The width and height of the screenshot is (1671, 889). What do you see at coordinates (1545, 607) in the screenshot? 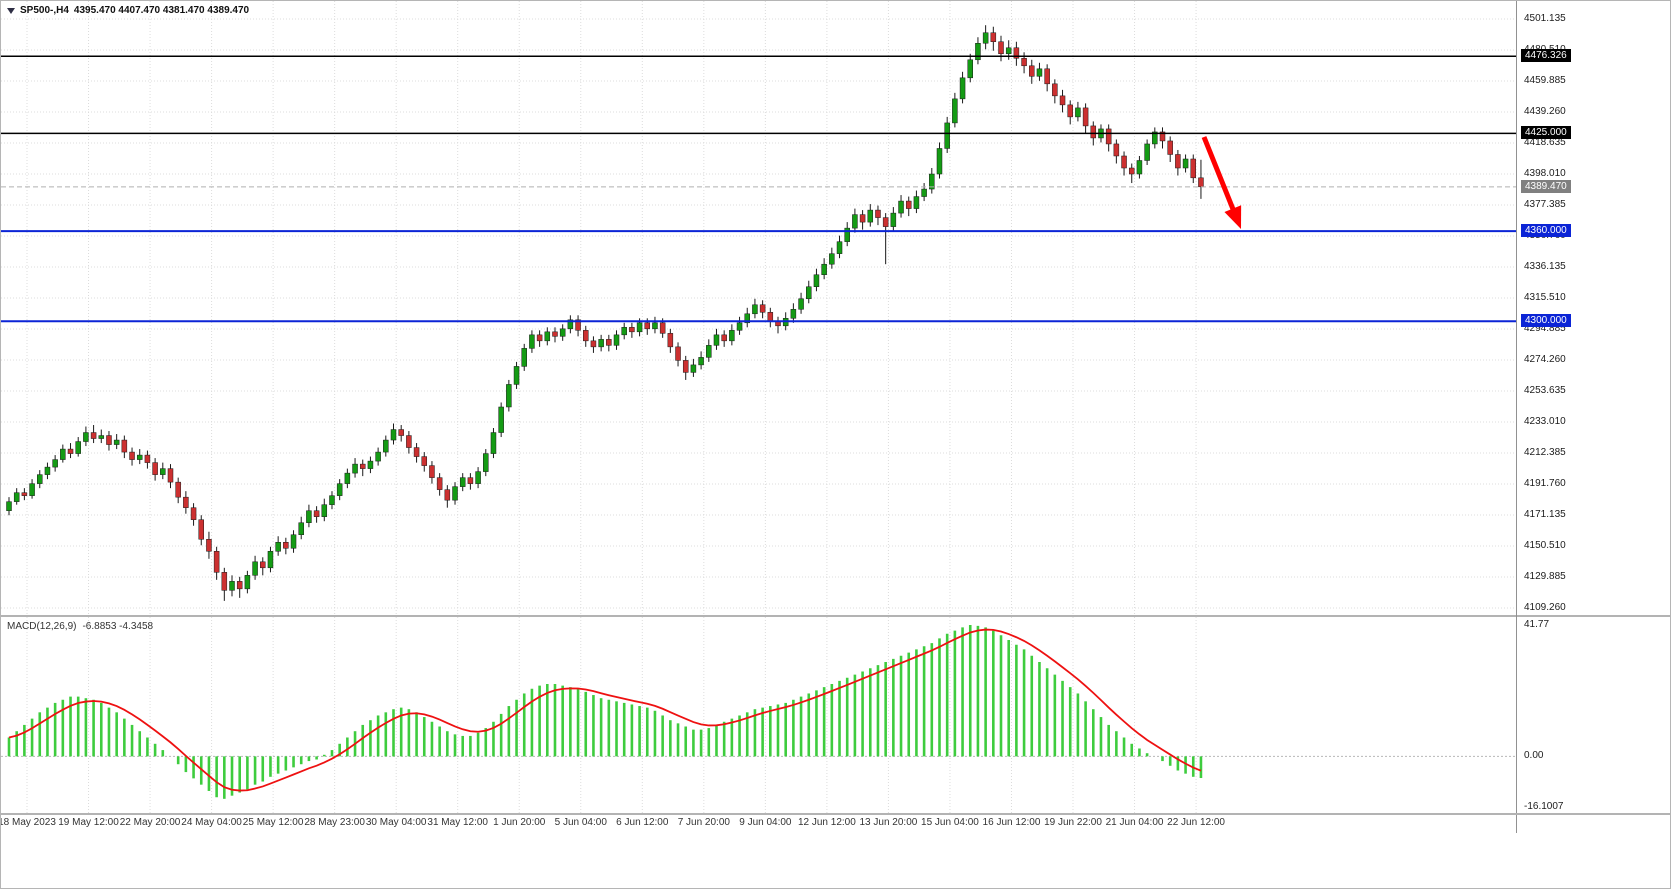
I see `price-tick-label: 4109.260` at bounding box center [1545, 607].